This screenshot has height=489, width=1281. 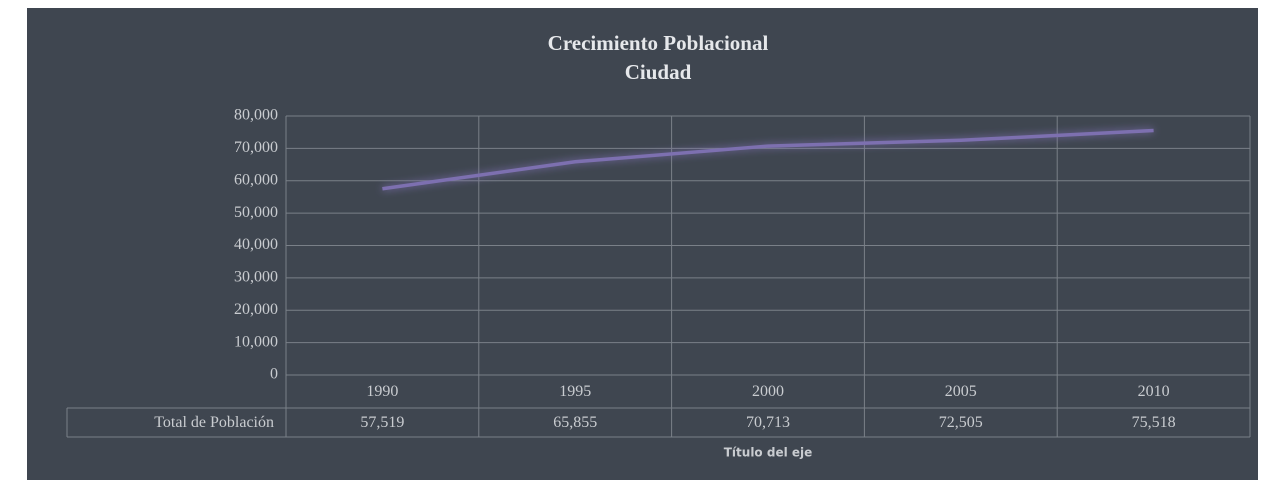 I want to click on series-line, so click(x=768, y=159).